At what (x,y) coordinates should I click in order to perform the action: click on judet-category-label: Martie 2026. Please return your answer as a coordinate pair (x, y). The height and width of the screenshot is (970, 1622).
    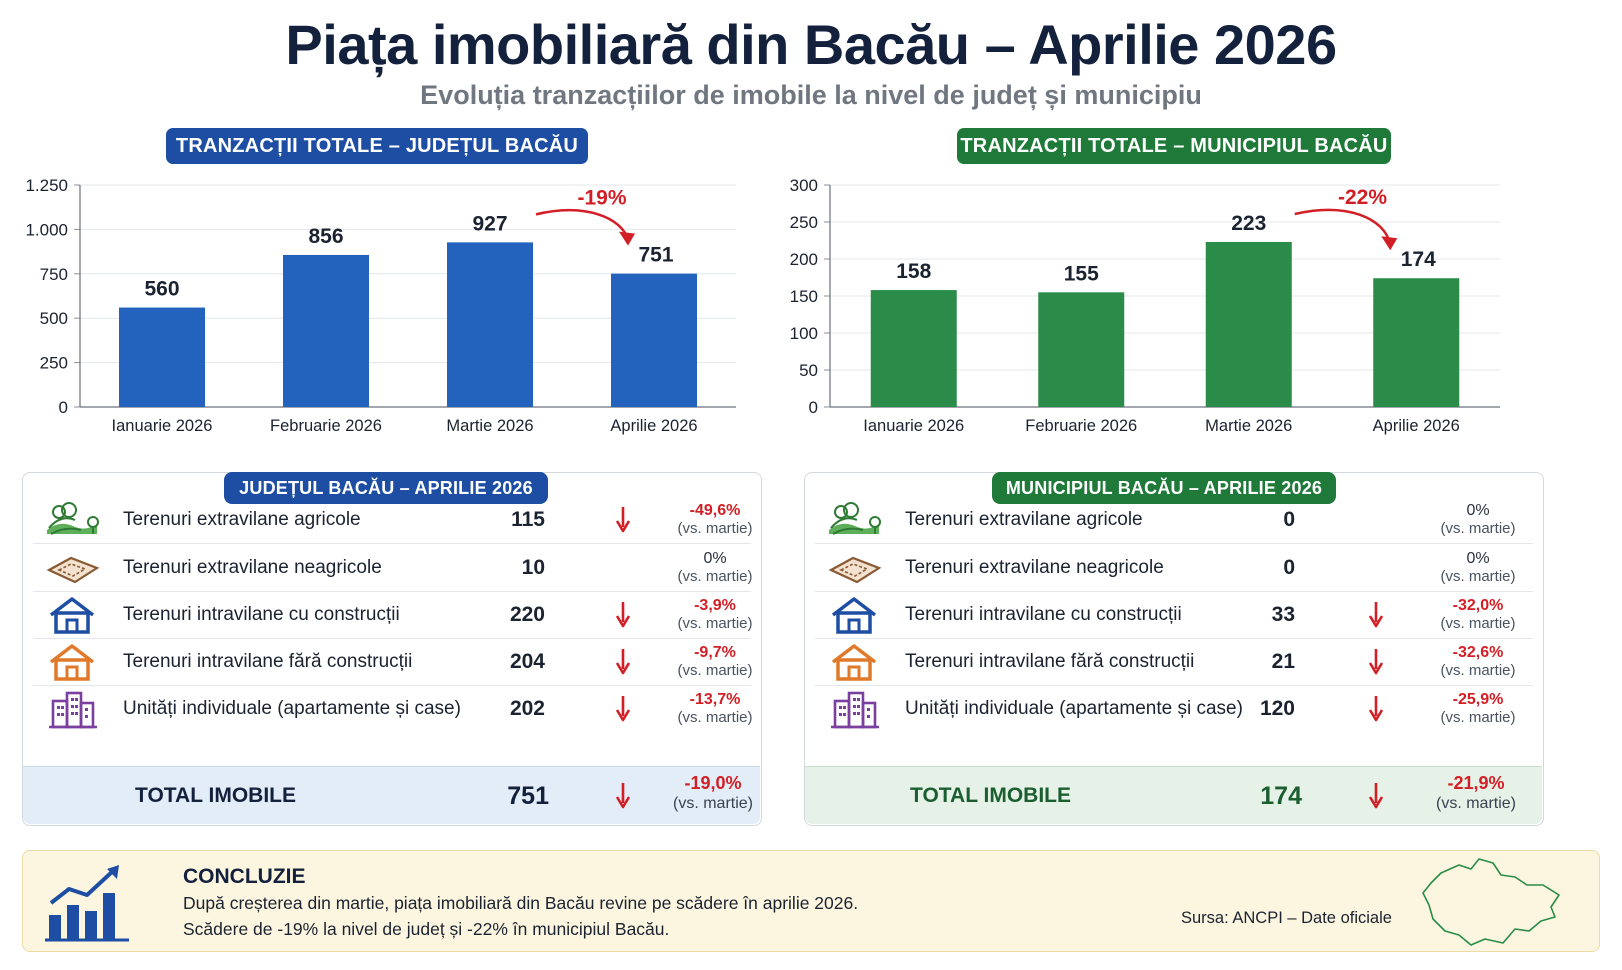
    Looking at the image, I should click on (489, 426).